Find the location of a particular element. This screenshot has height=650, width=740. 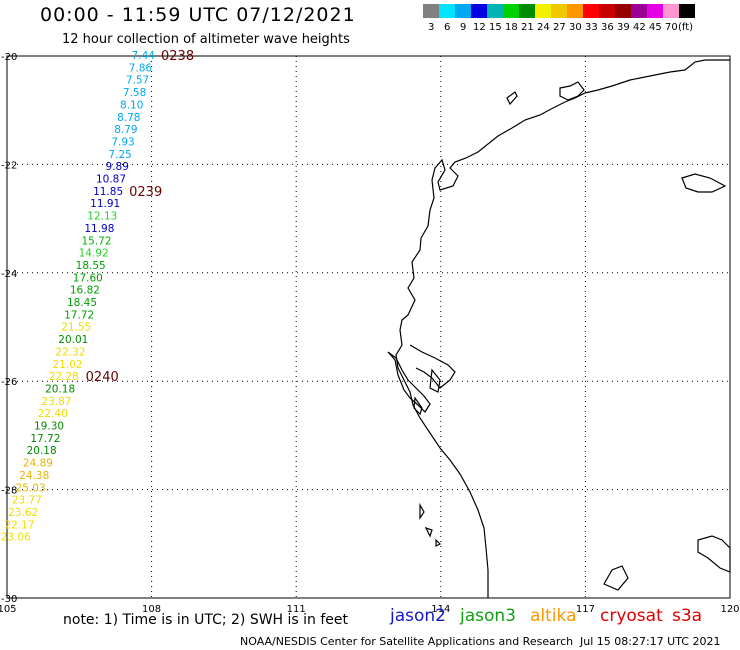

color-legend: 3 6 9 12 15 18 21 24 27 30 33 36 39 42 45 70 (ft) is located at coordinates (559, 18).